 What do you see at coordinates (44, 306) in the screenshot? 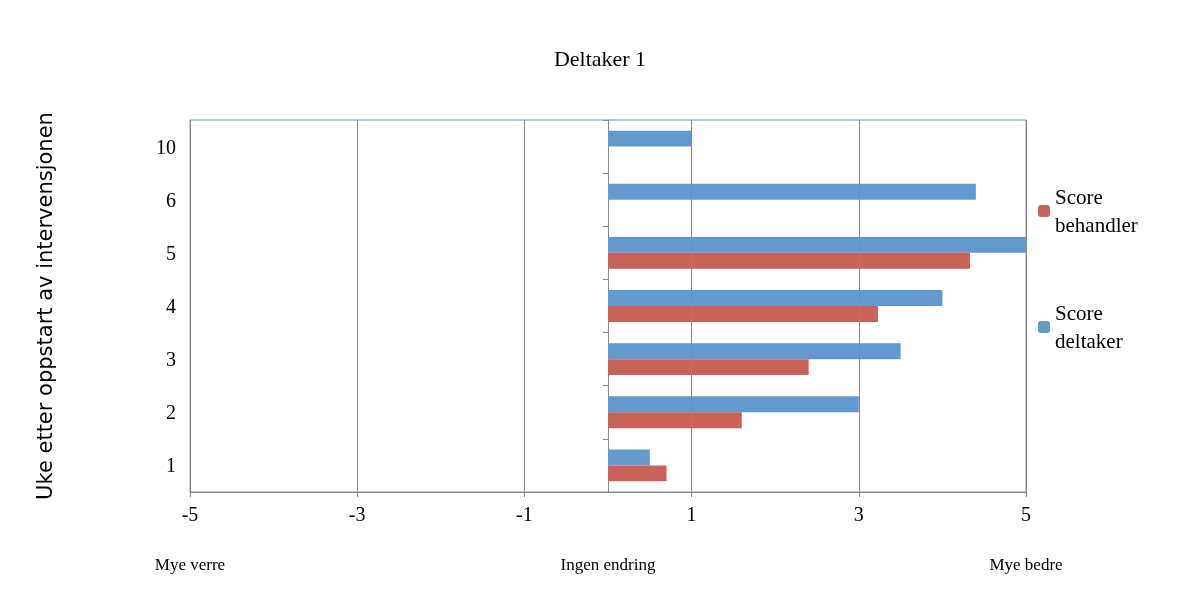
I see `y-axis-title: Uke etter oppstart av intervensjonen` at bounding box center [44, 306].